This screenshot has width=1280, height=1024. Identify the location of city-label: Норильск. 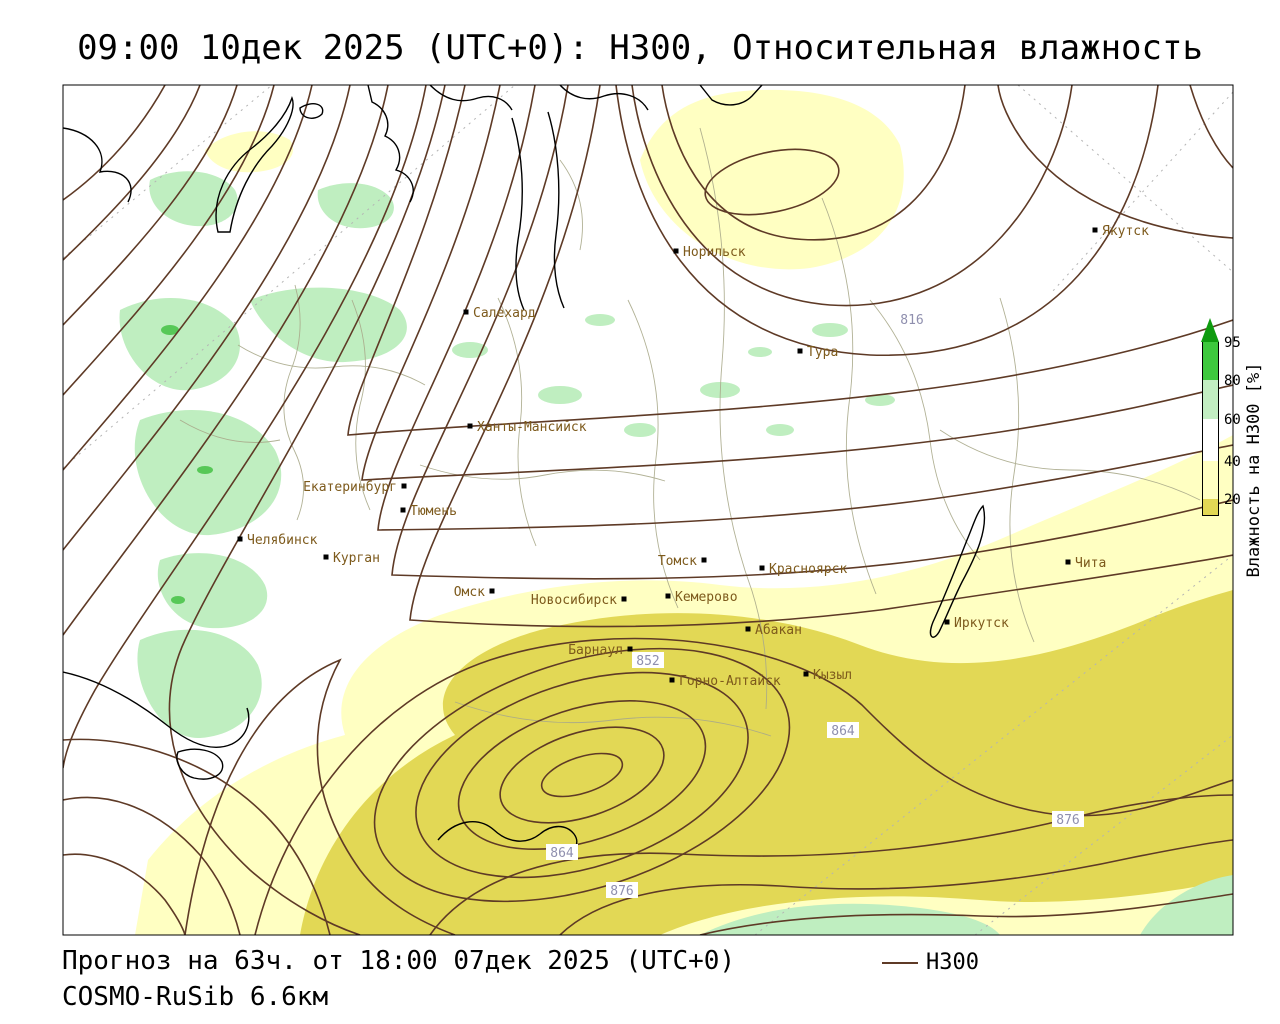
(714, 252).